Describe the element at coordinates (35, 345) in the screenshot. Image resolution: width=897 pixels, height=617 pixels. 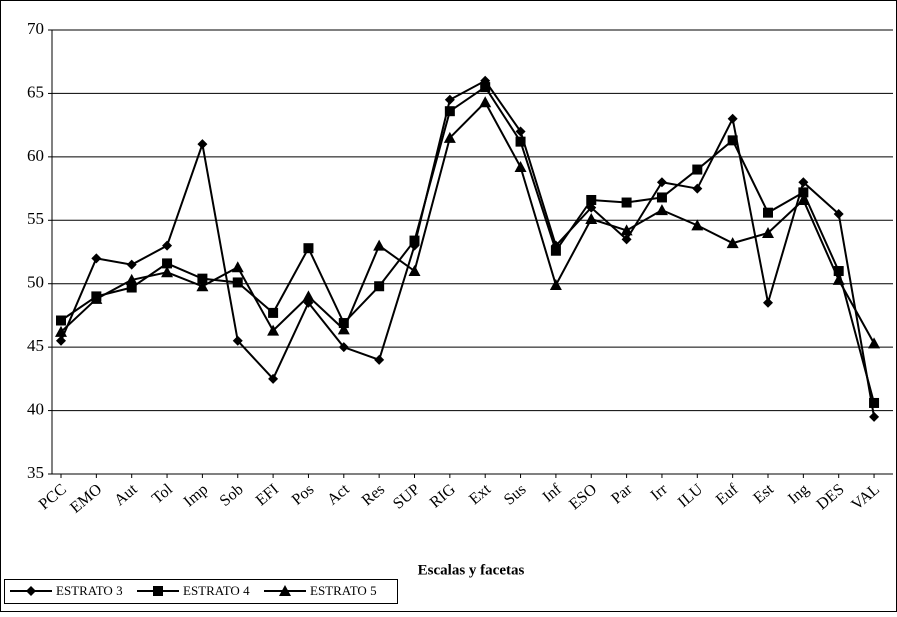
I see `y-tick-label: 45` at that location.